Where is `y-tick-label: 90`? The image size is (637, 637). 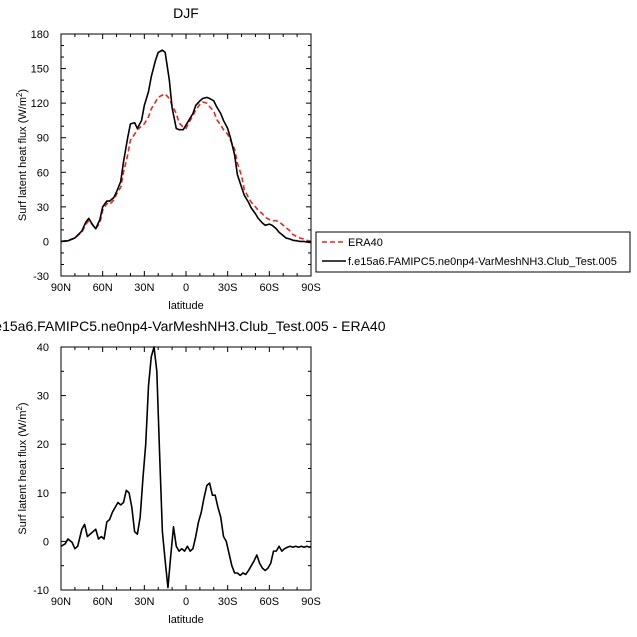
y-tick-label: 90 is located at coordinates (43, 139).